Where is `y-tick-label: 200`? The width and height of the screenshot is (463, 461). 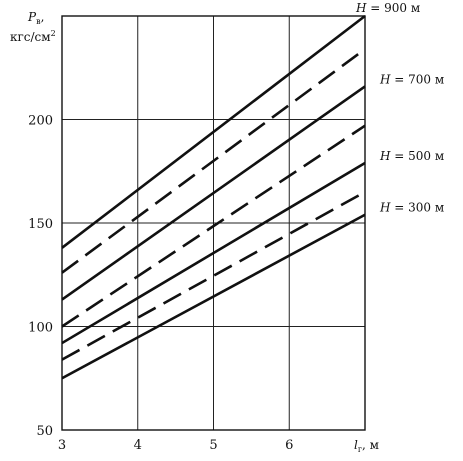
y-tick-label: 200 is located at coordinates (40, 121).